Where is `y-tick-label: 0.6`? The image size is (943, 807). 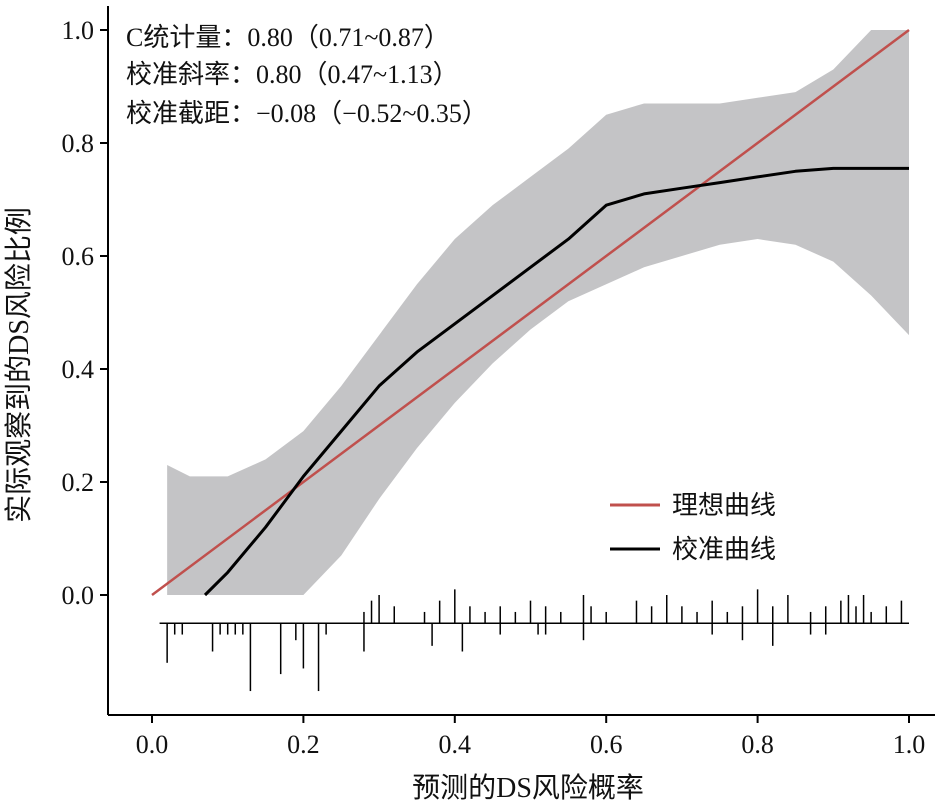 y-tick-label: 0.6 is located at coordinates (78, 256).